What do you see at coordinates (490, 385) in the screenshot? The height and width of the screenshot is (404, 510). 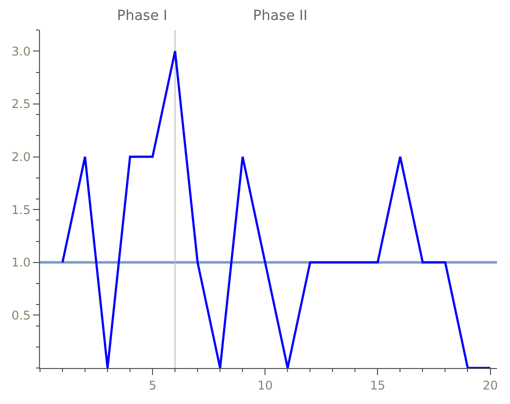 I see `x-tick-label: 20` at bounding box center [490, 385].